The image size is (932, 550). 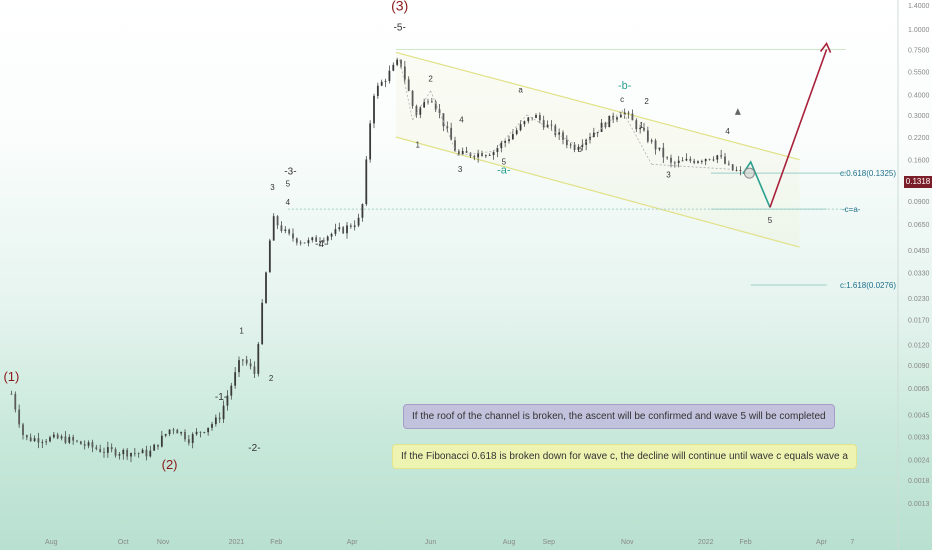 What do you see at coordinates (272, 187) in the screenshot?
I see `wave-label: 3` at bounding box center [272, 187].